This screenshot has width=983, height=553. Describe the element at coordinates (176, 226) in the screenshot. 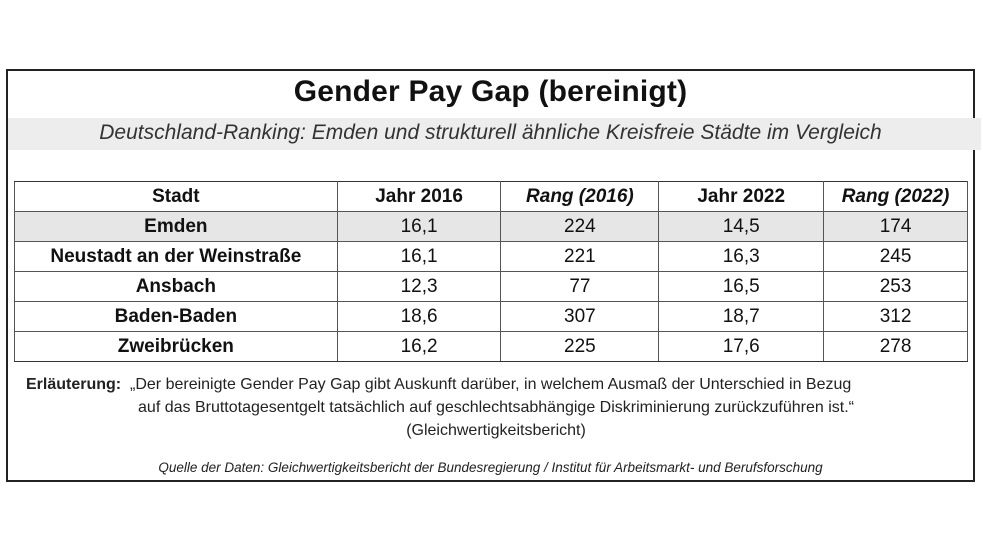

I see `city-cell: Emden` at that location.